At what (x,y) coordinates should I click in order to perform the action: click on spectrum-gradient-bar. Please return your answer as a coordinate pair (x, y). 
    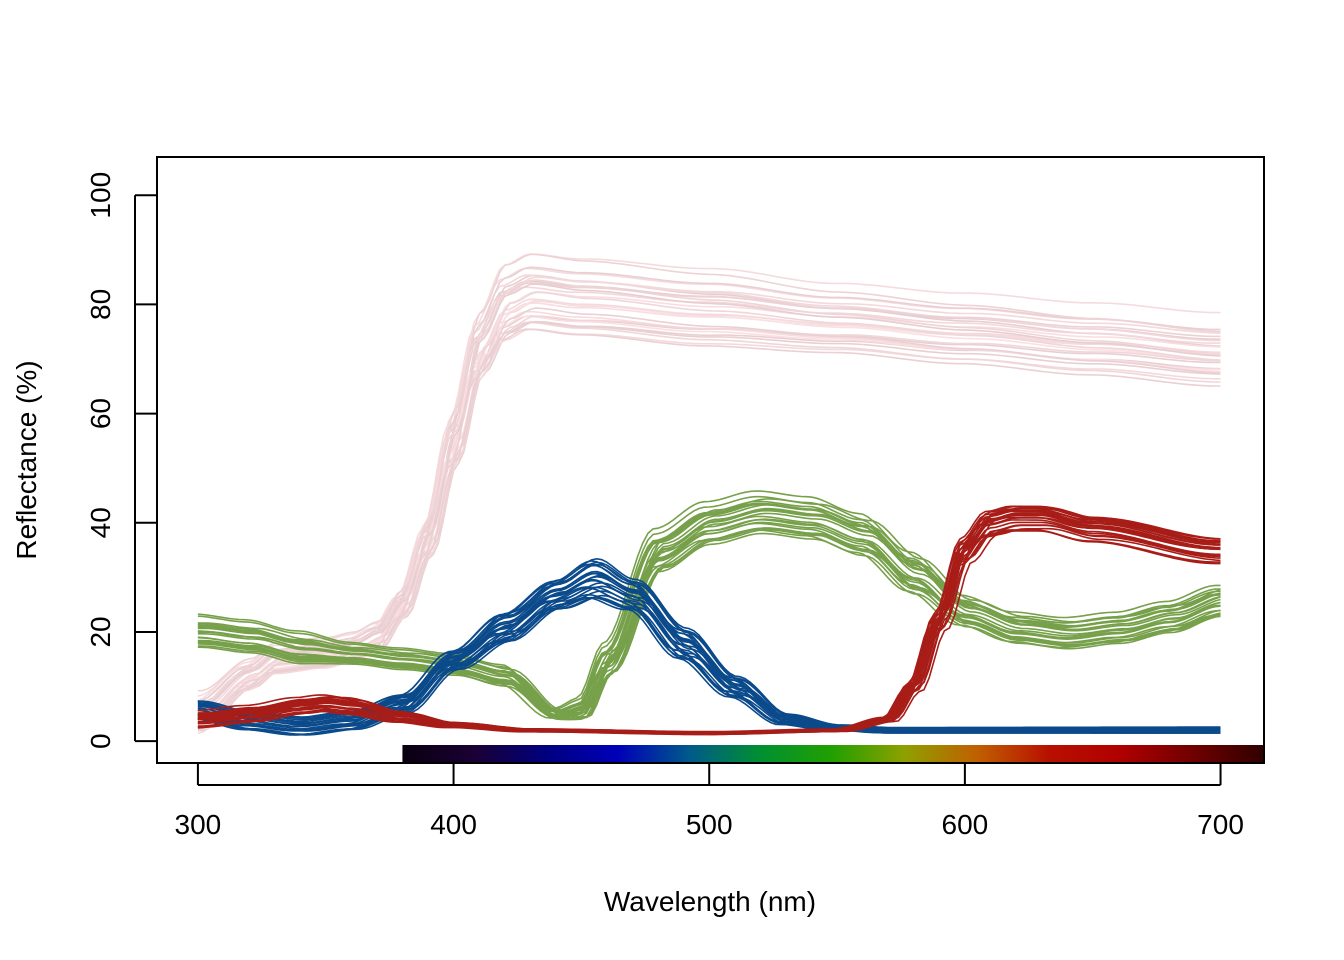
    Looking at the image, I should click on (833, 754).